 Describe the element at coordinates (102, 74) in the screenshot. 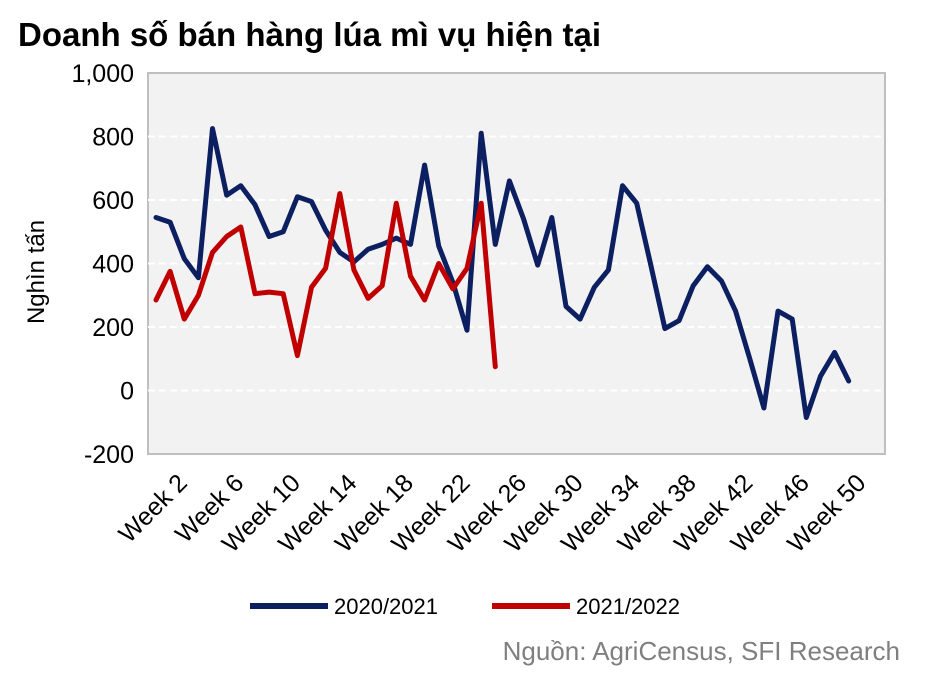

I see `y-tick-label: 1,000` at that location.